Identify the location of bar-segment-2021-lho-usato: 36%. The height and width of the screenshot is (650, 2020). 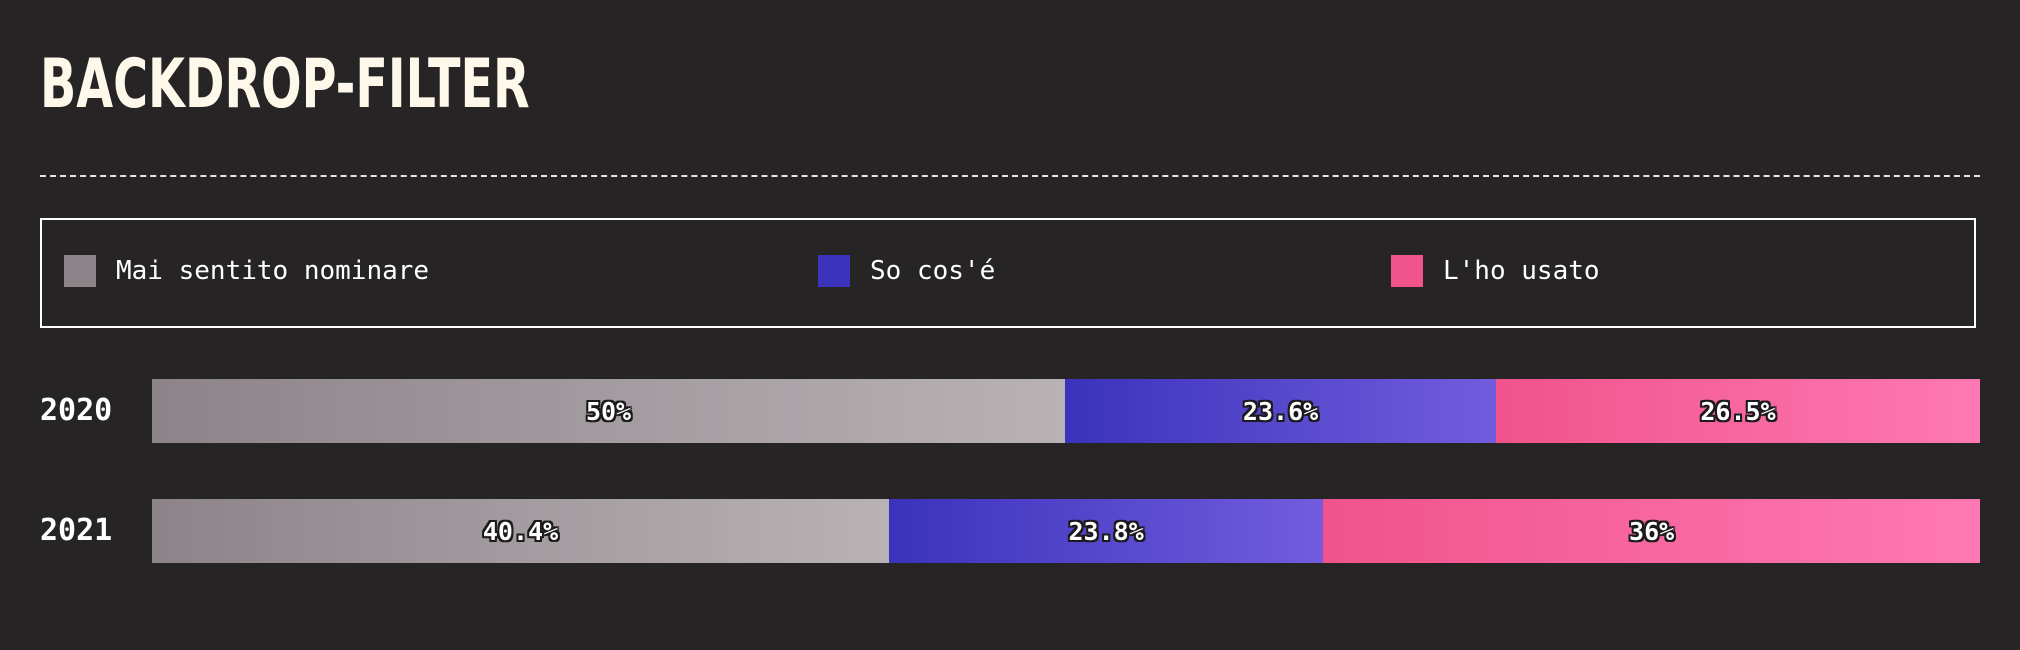
(1651, 531).